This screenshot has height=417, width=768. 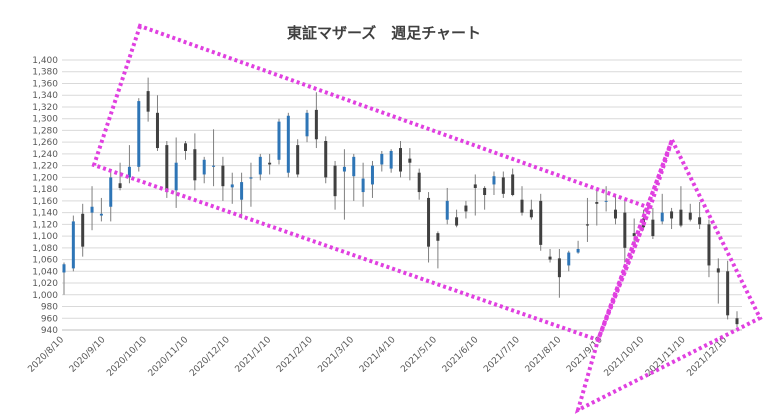 What do you see at coordinates (45, 214) in the screenshot?
I see `y-tick-label: 1,140` at bounding box center [45, 214].